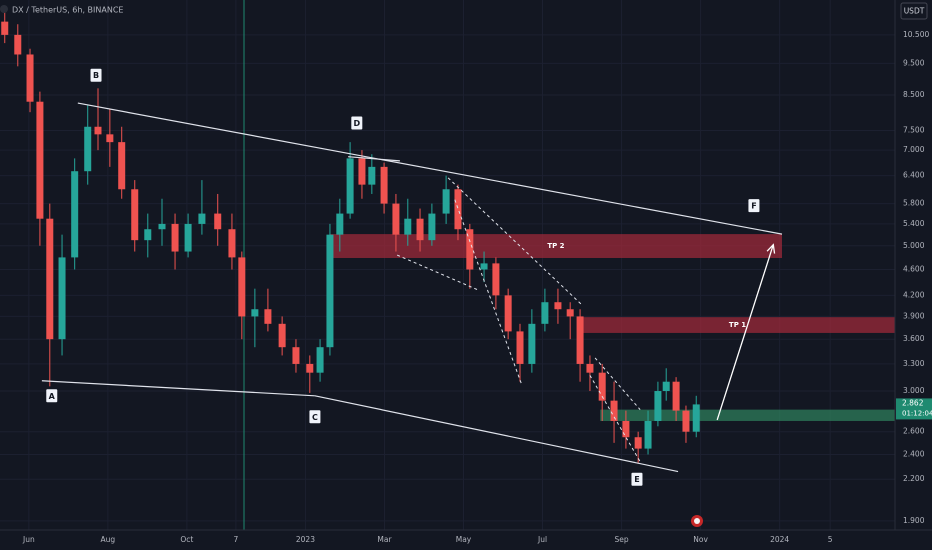 The width and height of the screenshot is (932, 550). I want to click on y-tick-label: 5.800, so click(914, 203).